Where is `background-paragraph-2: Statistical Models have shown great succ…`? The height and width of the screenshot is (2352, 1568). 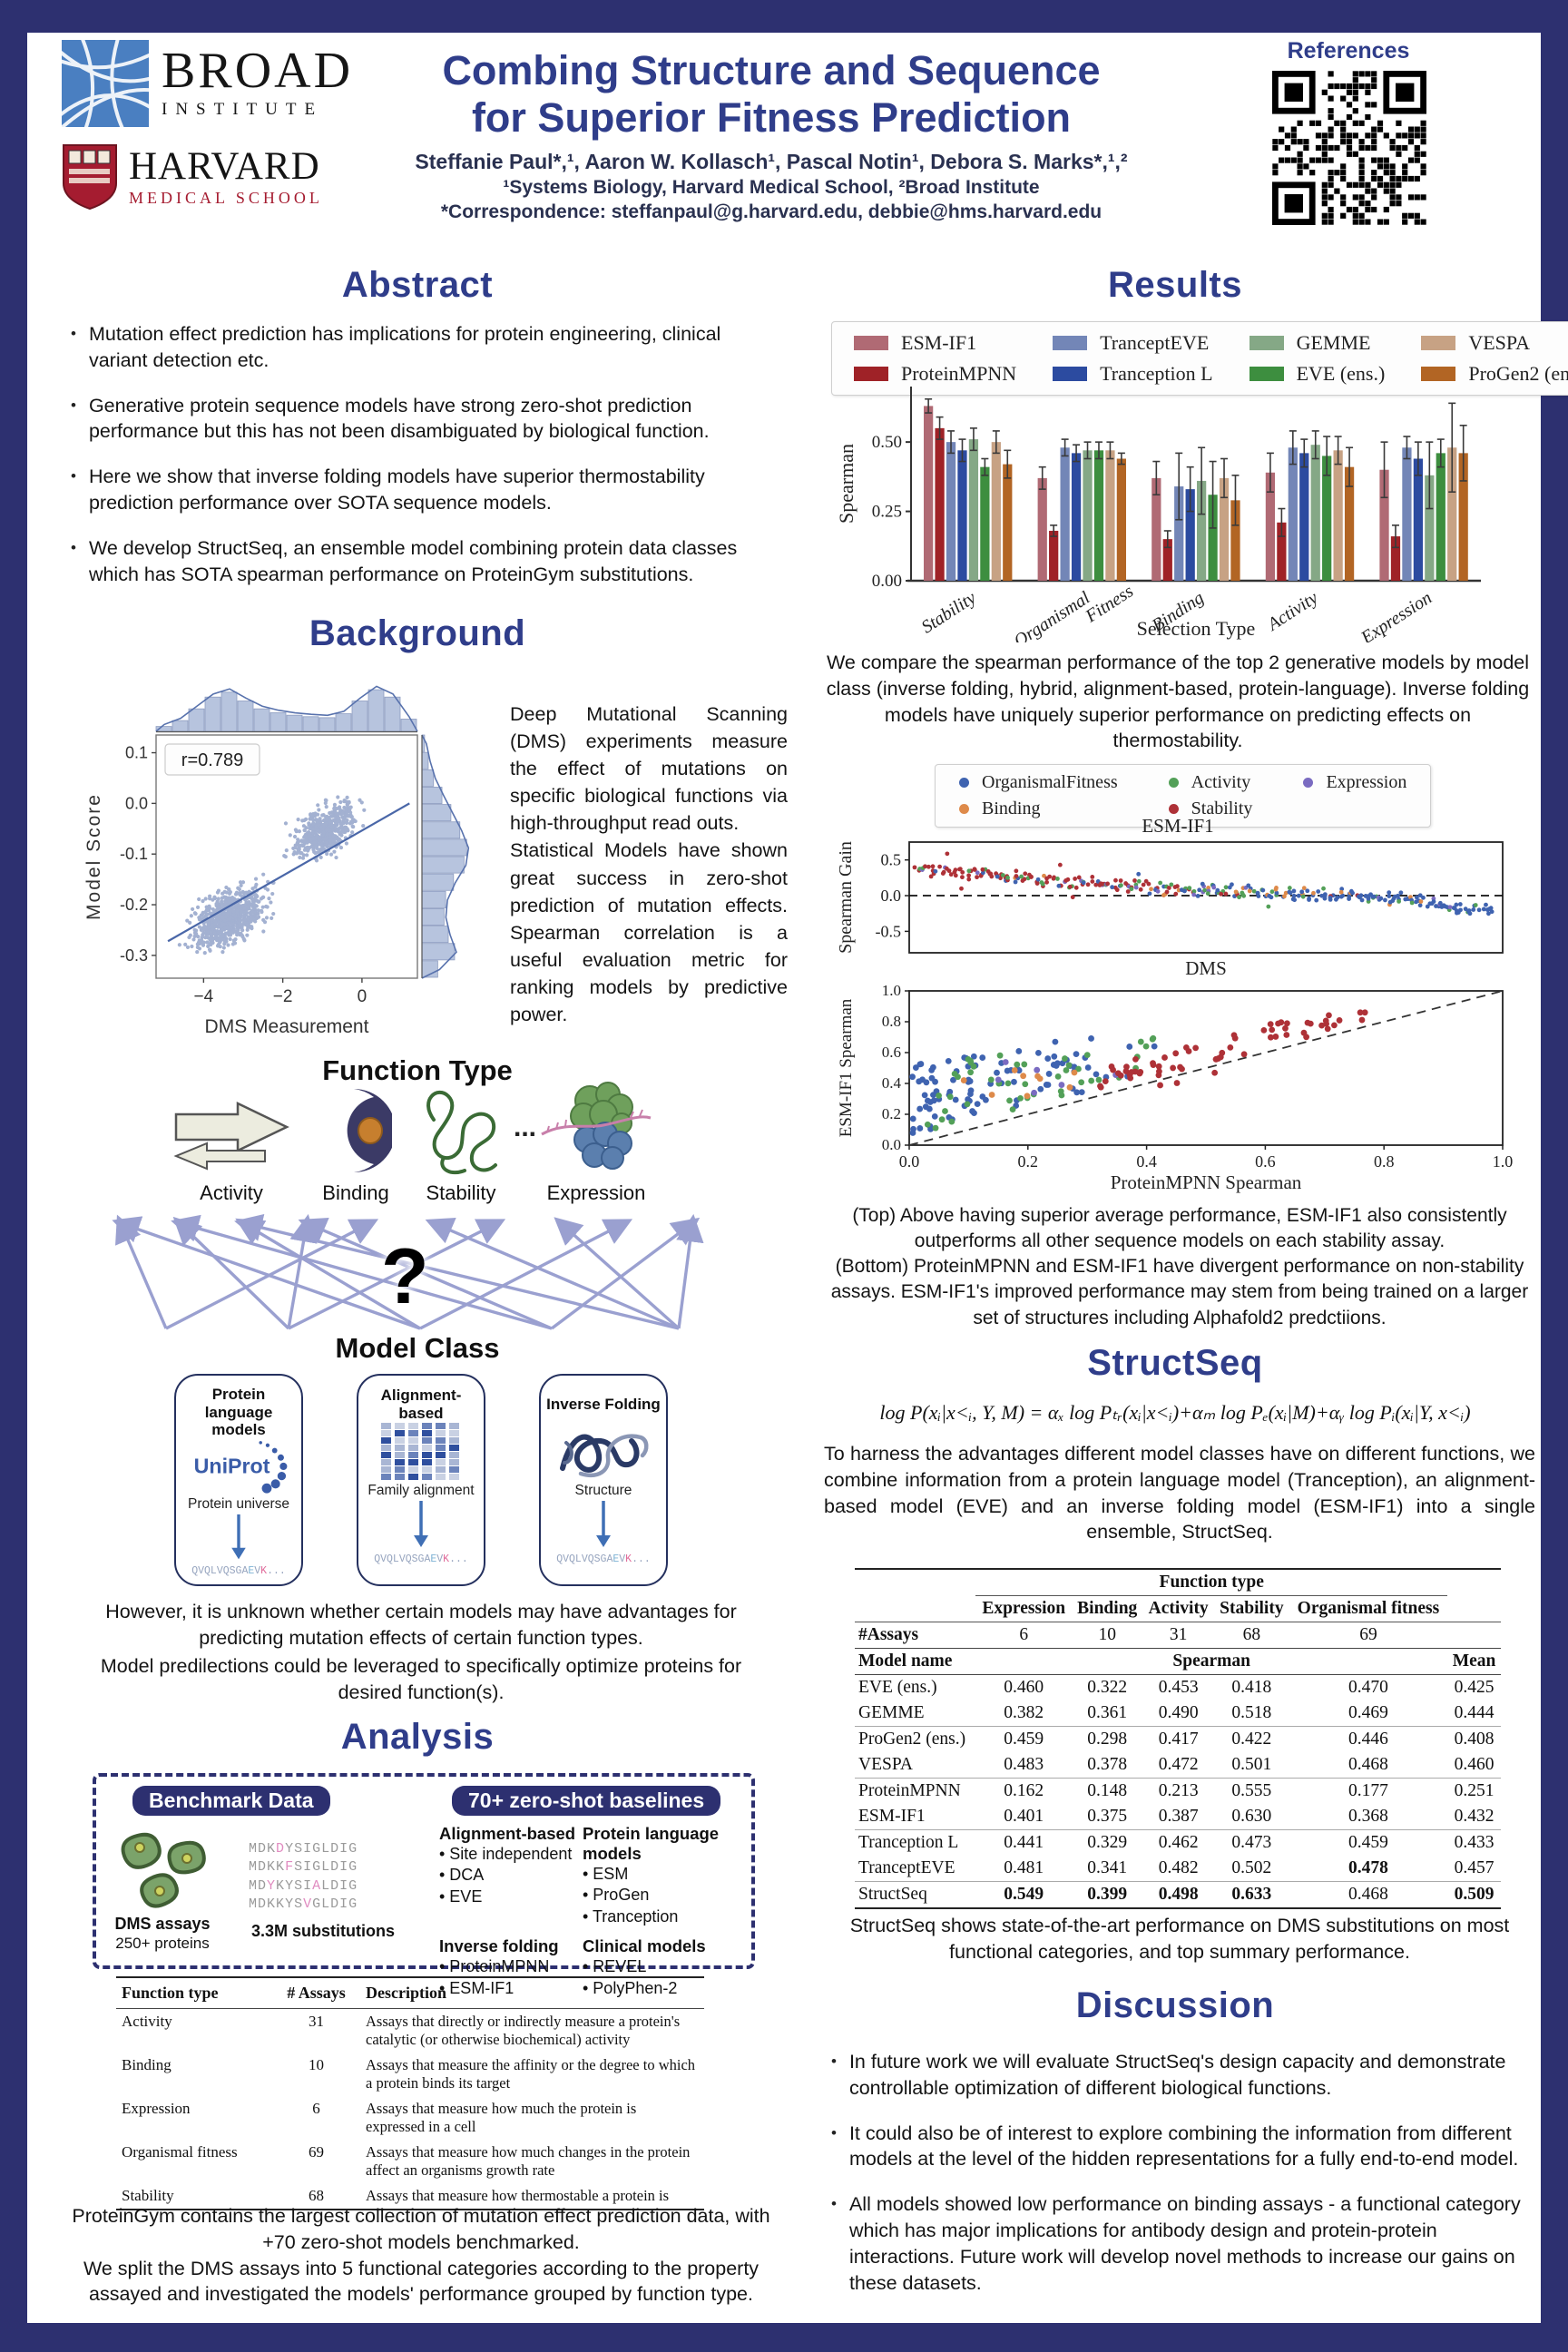
background-paragraph-2: Statistical Models have shown great succ… is located at coordinates (649, 932).